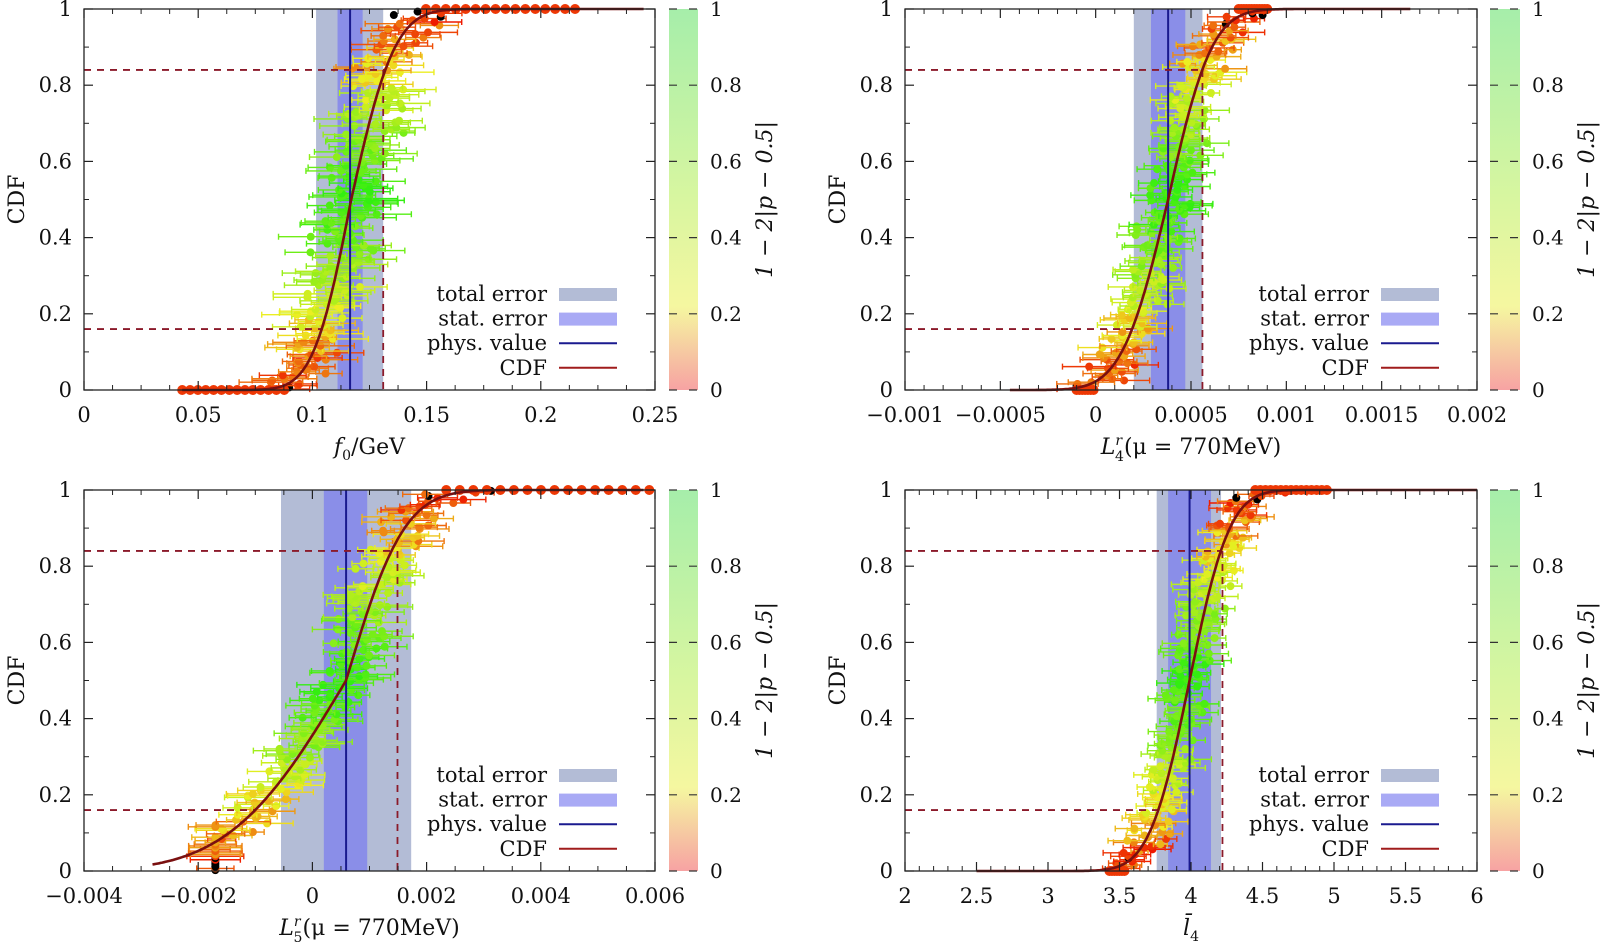 The width and height of the screenshot is (1600, 952). Describe the element at coordinates (1315, 319) in the screenshot. I see `legend-label: stat. error` at that location.